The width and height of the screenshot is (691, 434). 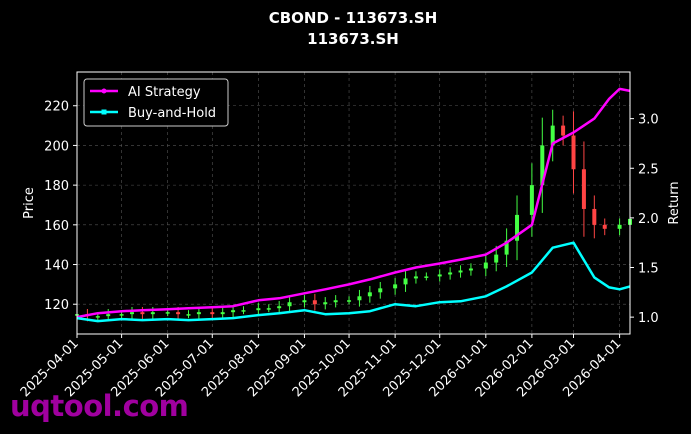 What do you see at coordinates (648, 219) in the screenshot?
I see `y-tick-label-right: 2.0` at bounding box center [648, 219].